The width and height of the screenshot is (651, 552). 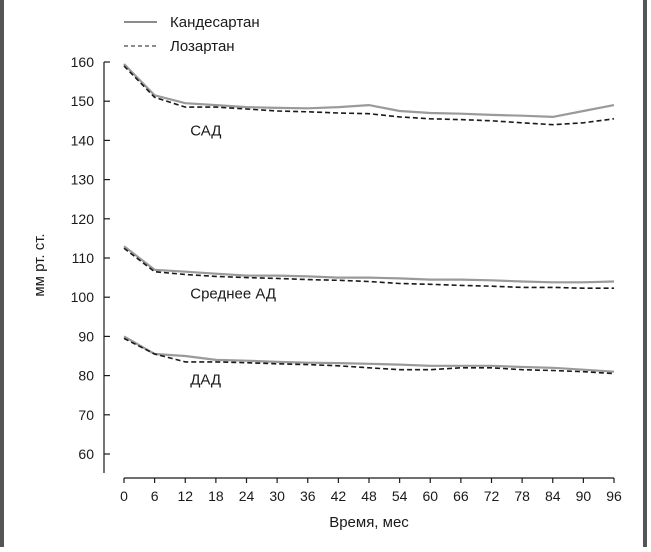 I want to click on x-tick-label: 54, so click(x=400, y=496).